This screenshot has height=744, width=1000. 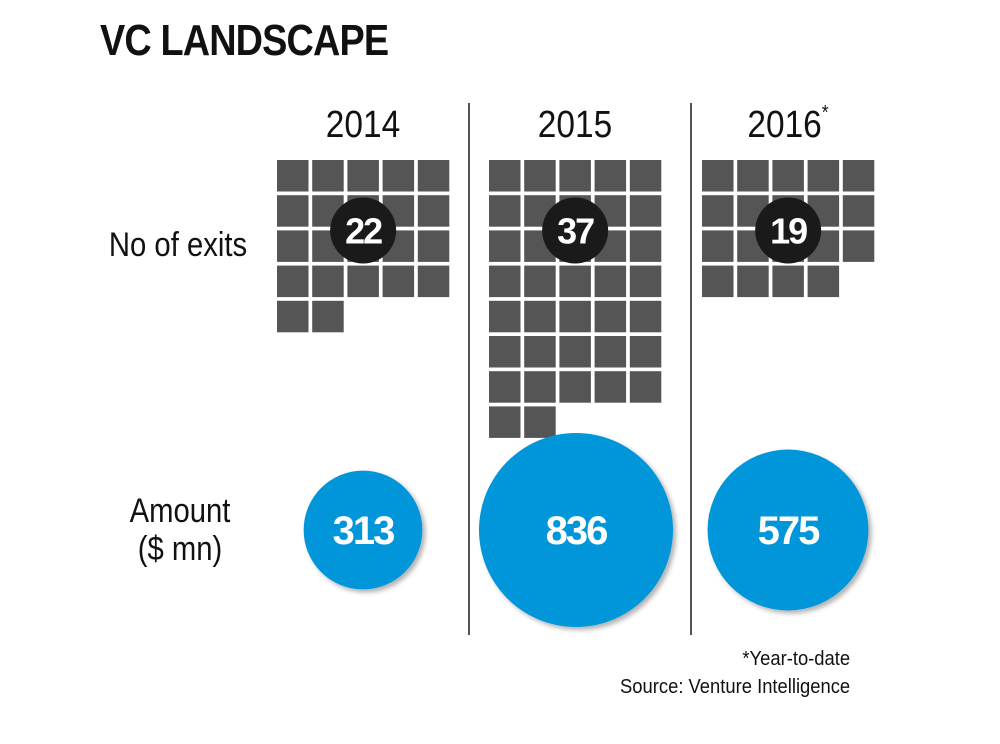 I want to click on year-header-2014: 2014, so click(x=362, y=125).